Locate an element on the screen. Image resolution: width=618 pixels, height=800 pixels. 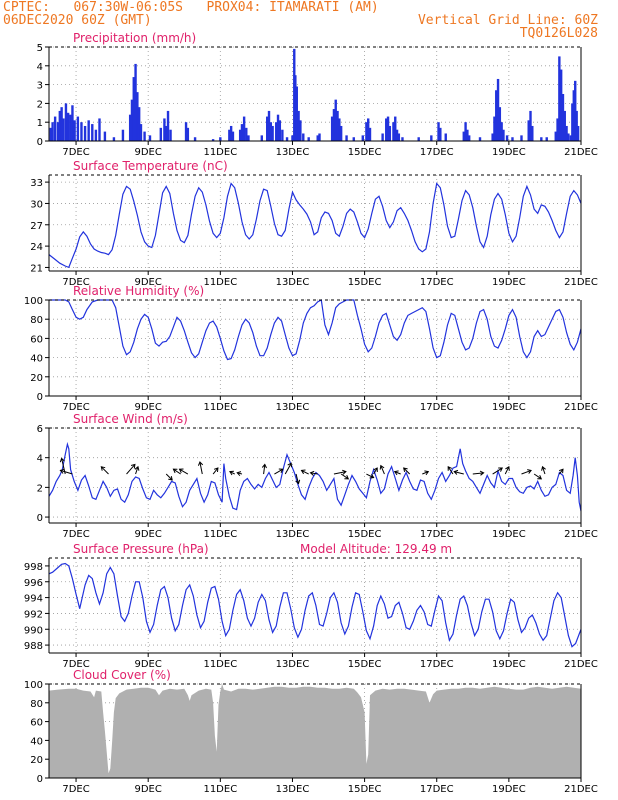
cloud-xtick-label-4: 15DEC is located at coordinates (365, 789).